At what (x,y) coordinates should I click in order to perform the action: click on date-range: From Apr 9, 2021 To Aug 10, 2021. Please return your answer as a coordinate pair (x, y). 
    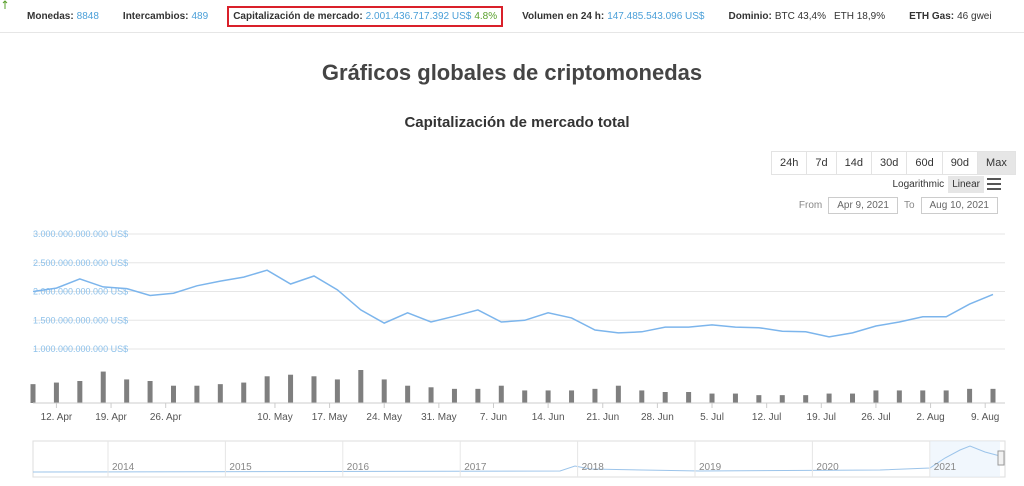
    Looking at the image, I should click on (901, 205).